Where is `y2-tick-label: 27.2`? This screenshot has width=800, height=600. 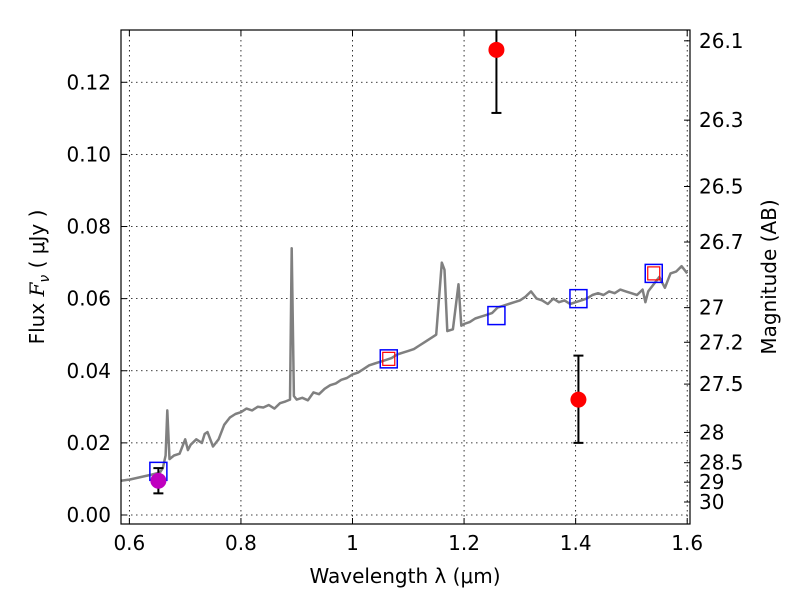
y2-tick-label: 27.2 is located at coordinates (721, 342).